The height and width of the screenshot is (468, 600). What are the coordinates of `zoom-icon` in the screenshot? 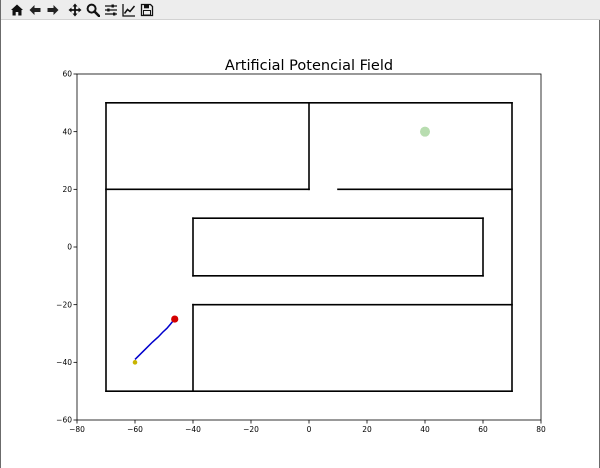 It's located at (93, 10).